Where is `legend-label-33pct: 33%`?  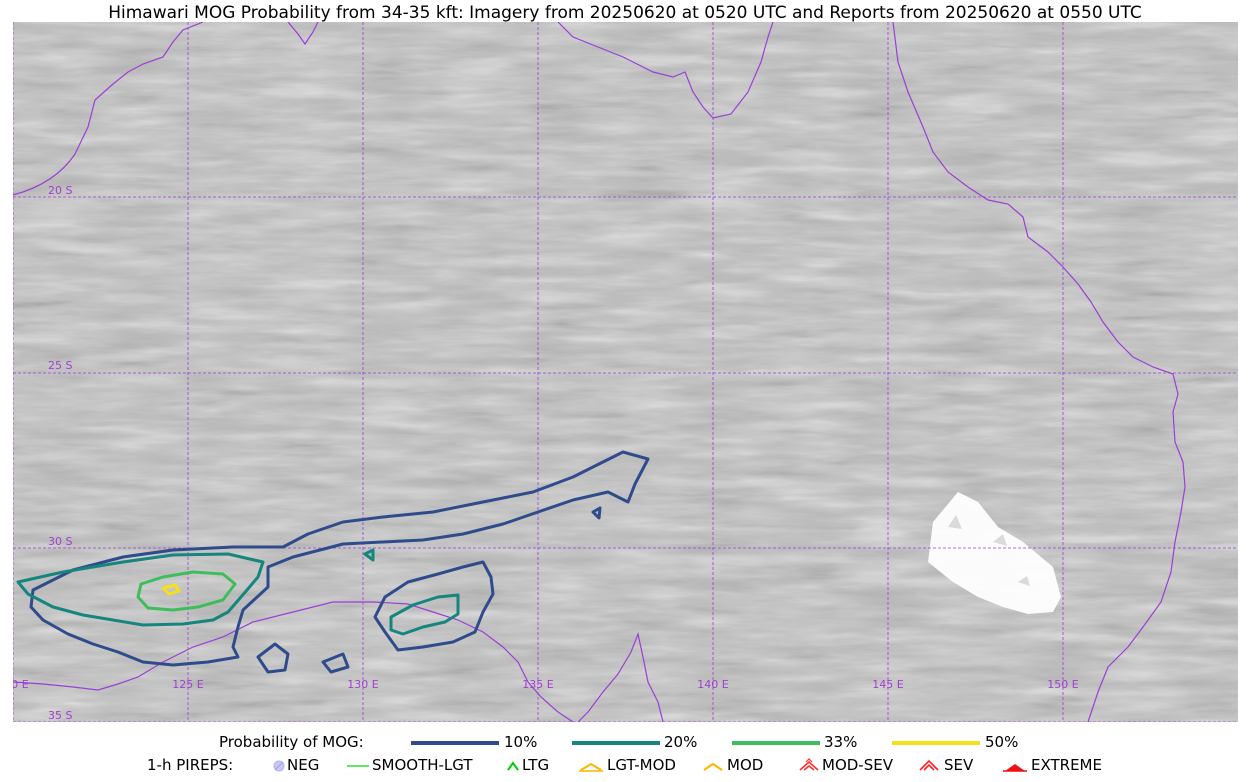 legend-label-33pct: 33% is located at coordinates (841, 742).